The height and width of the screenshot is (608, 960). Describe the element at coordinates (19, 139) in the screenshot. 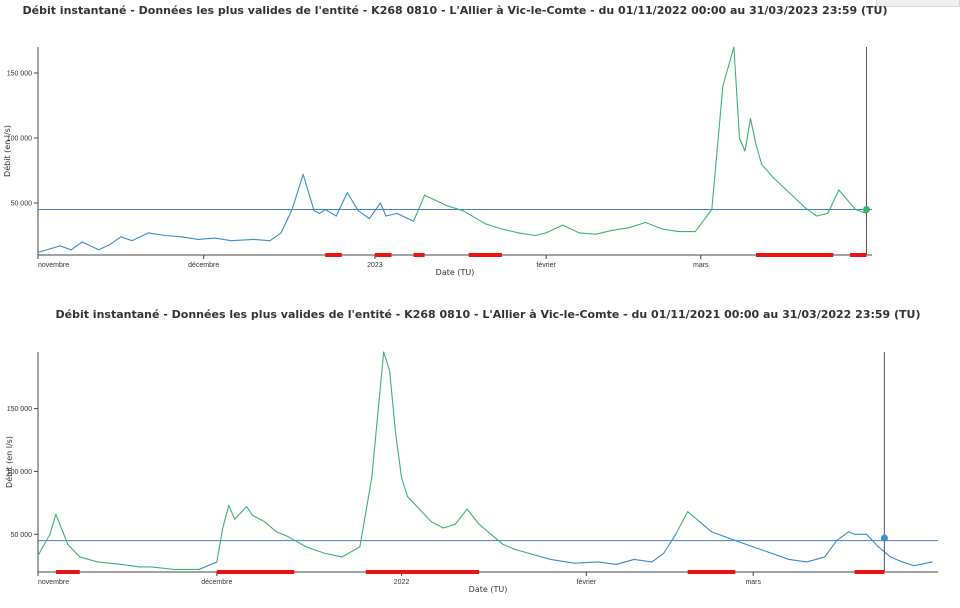

I see `chart-1-y-tick-label: 100 000` at that location.